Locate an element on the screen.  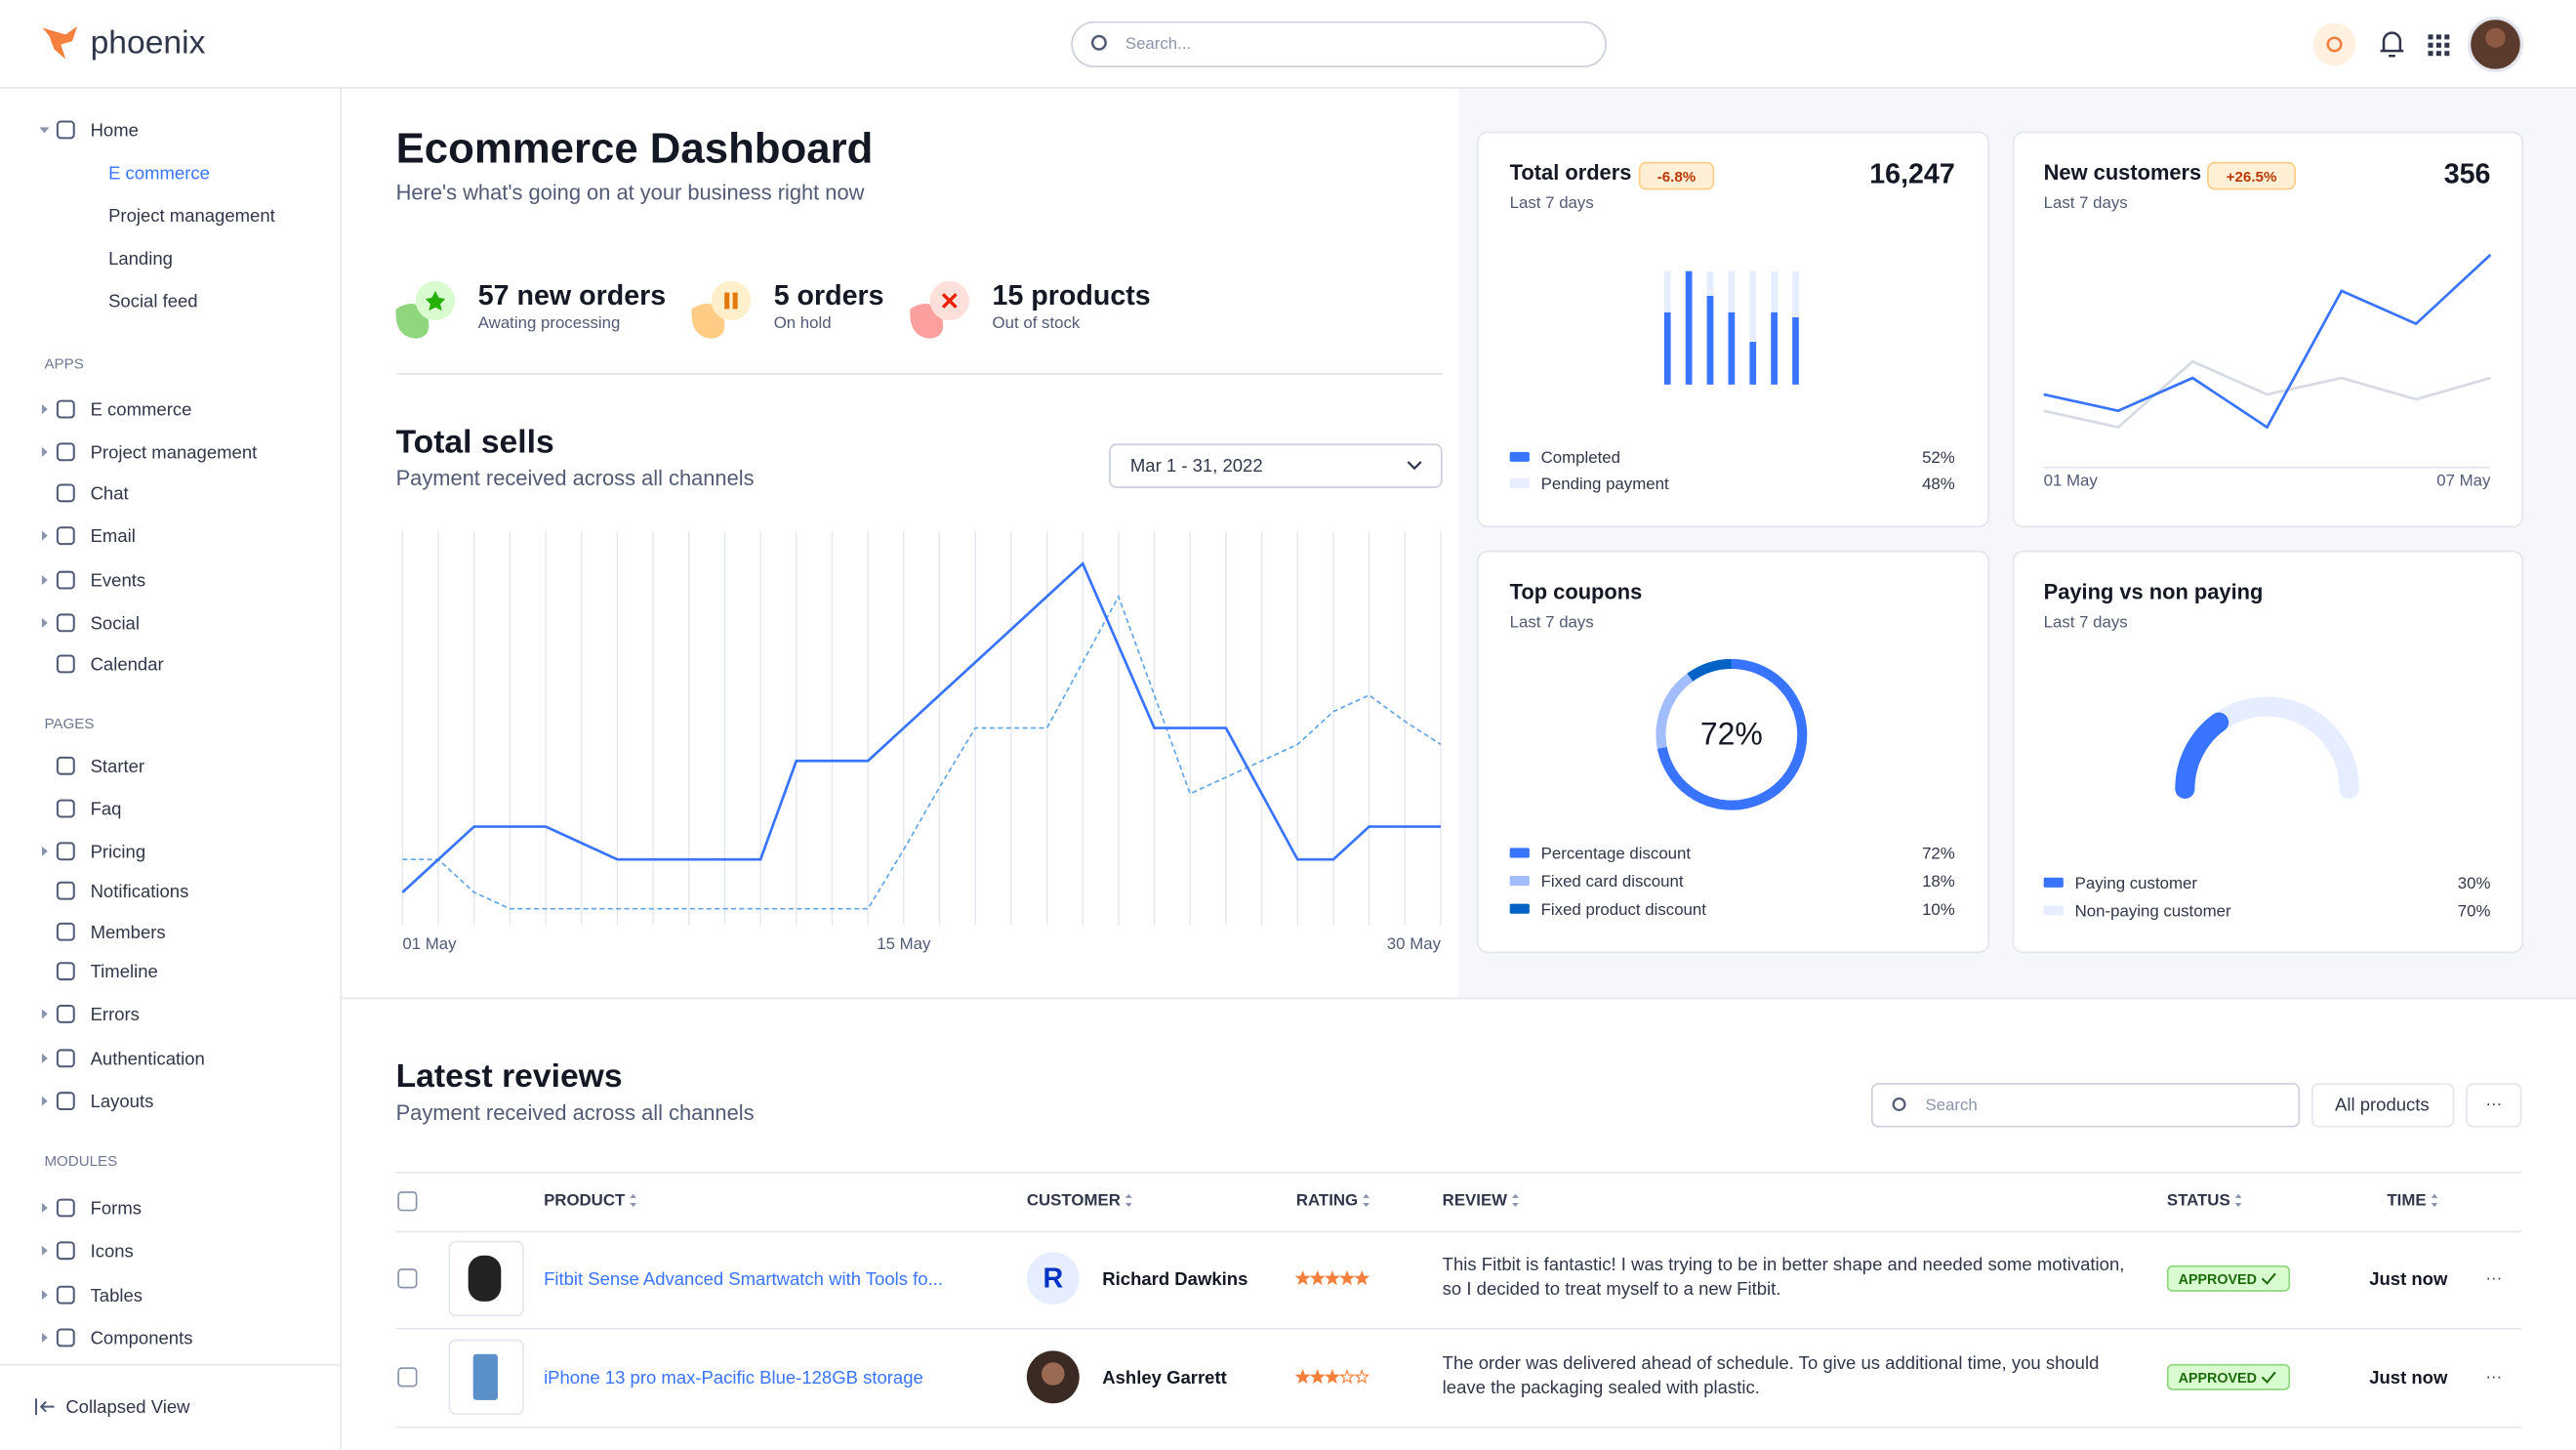
nav-subitem: Project management is located at coordinates (191, 215).